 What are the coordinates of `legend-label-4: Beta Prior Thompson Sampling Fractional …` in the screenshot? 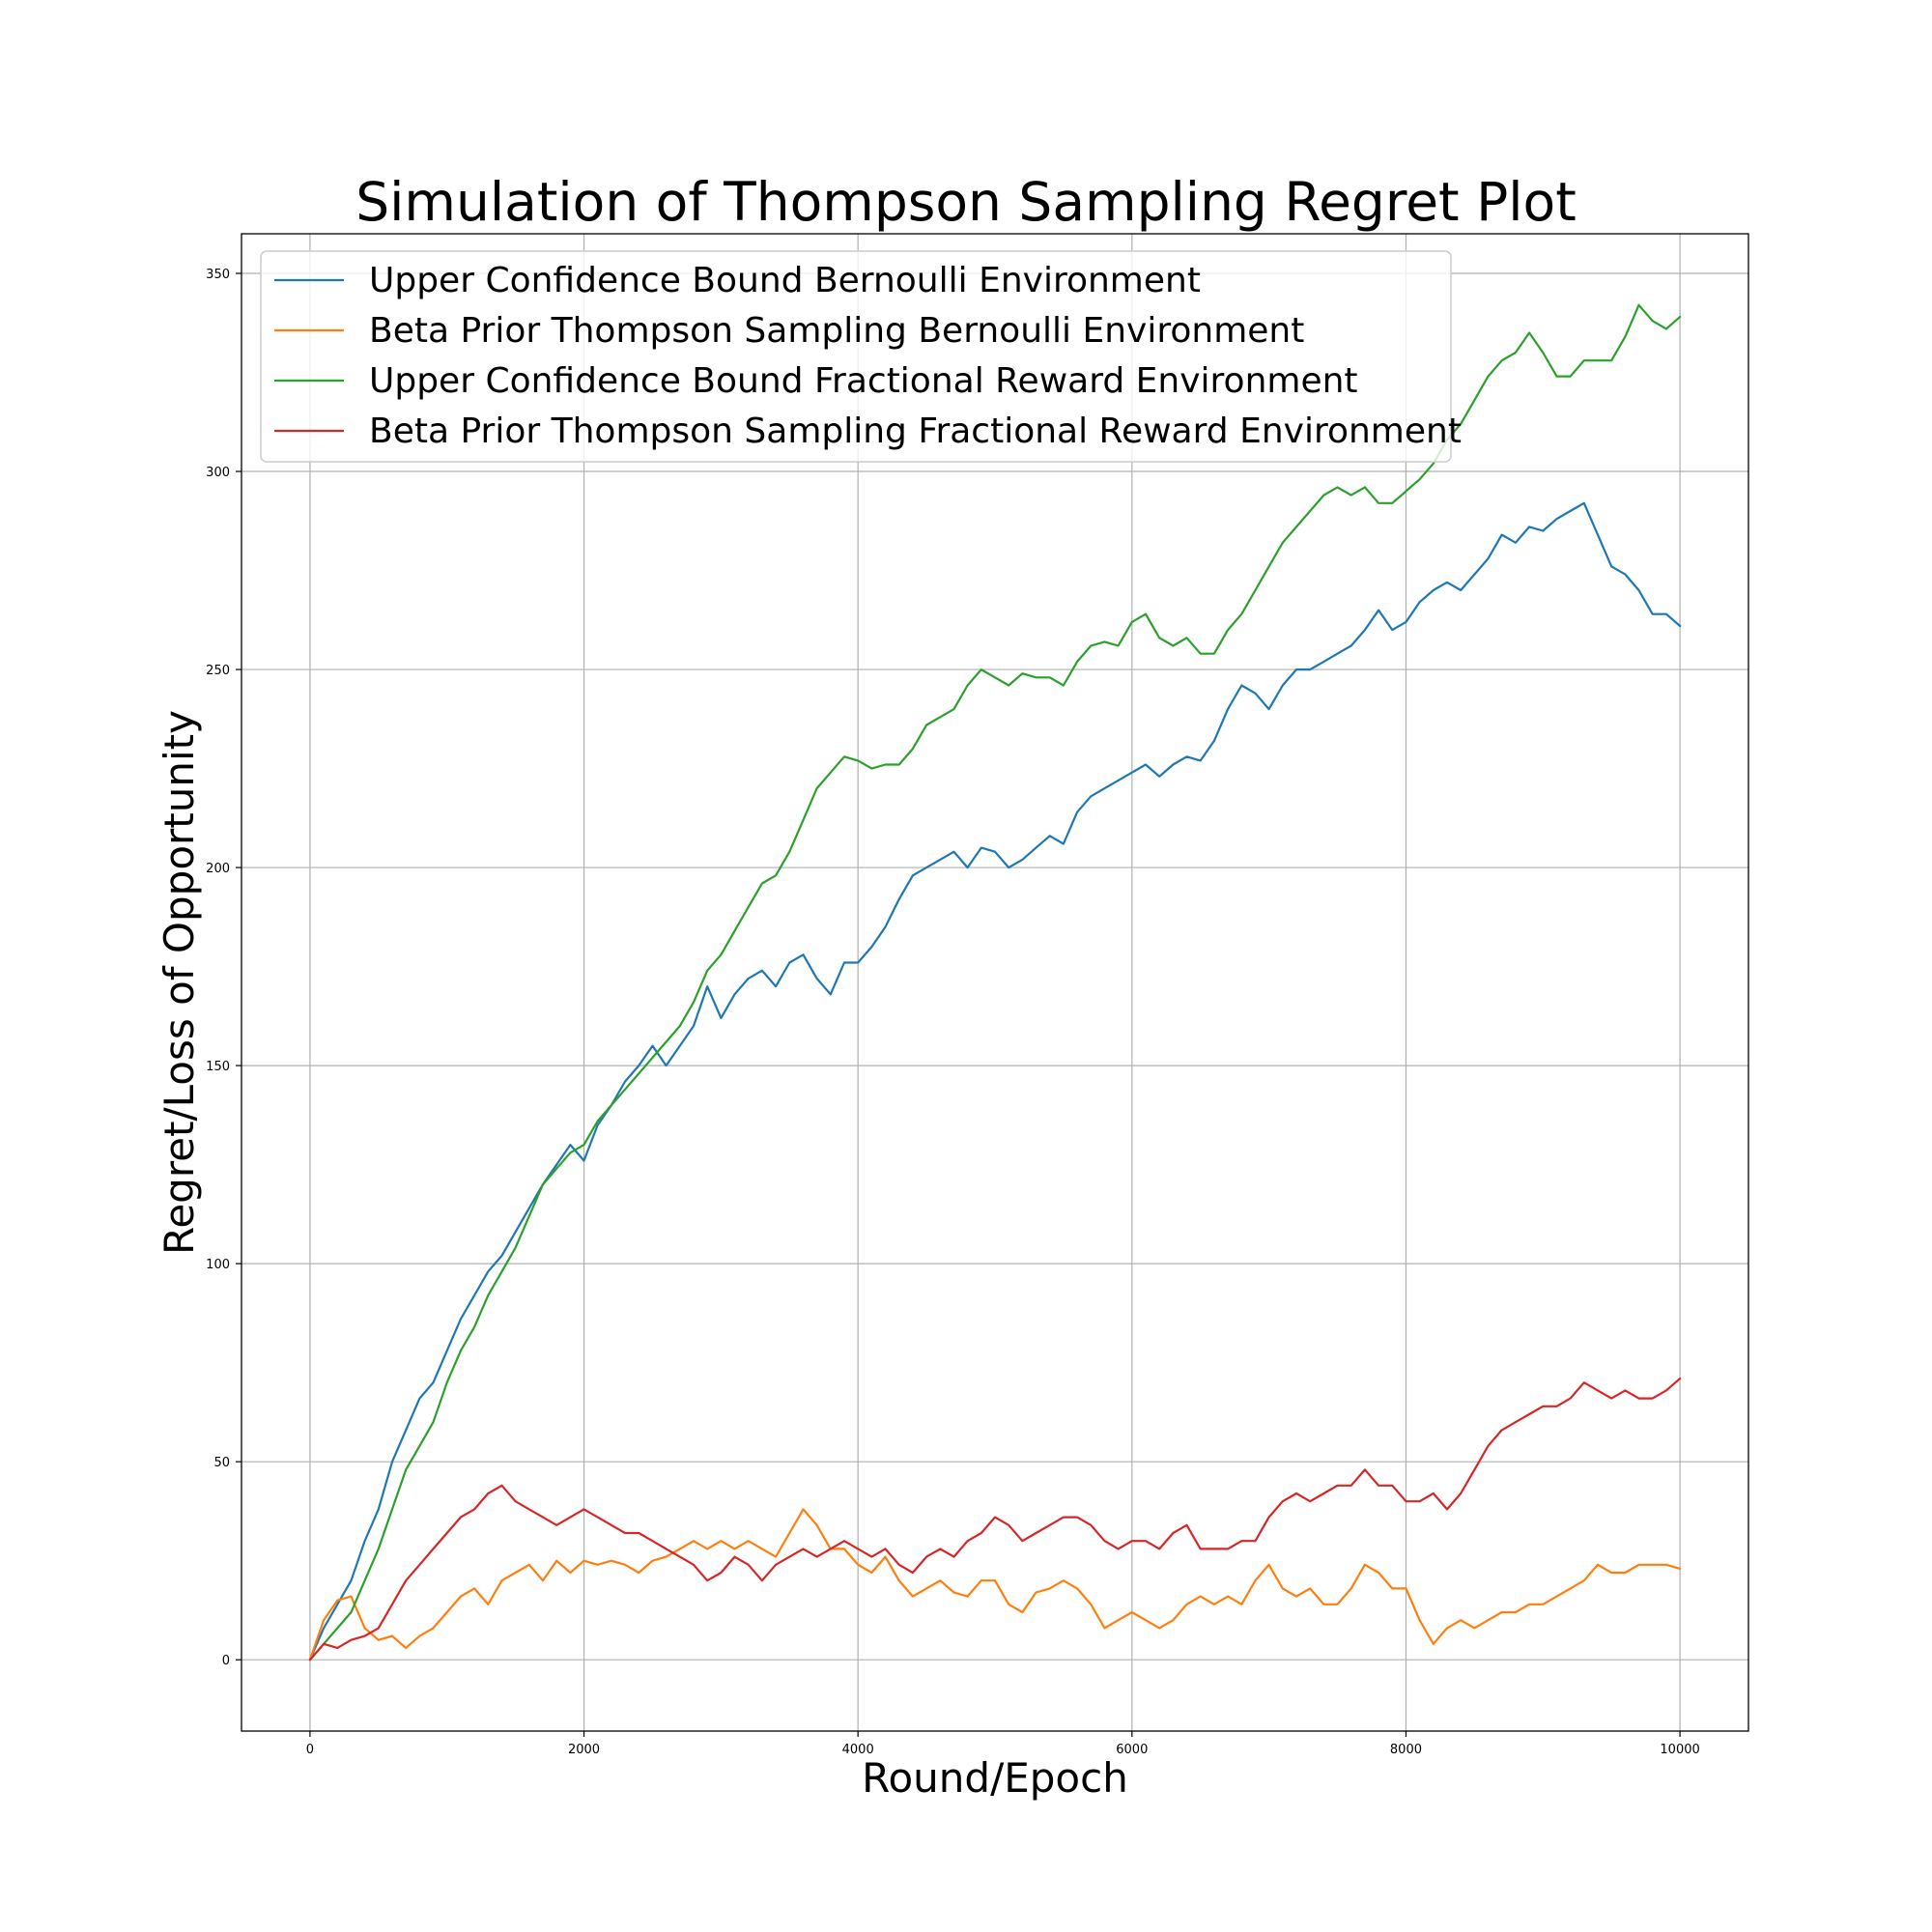 It's located at (915, 431).